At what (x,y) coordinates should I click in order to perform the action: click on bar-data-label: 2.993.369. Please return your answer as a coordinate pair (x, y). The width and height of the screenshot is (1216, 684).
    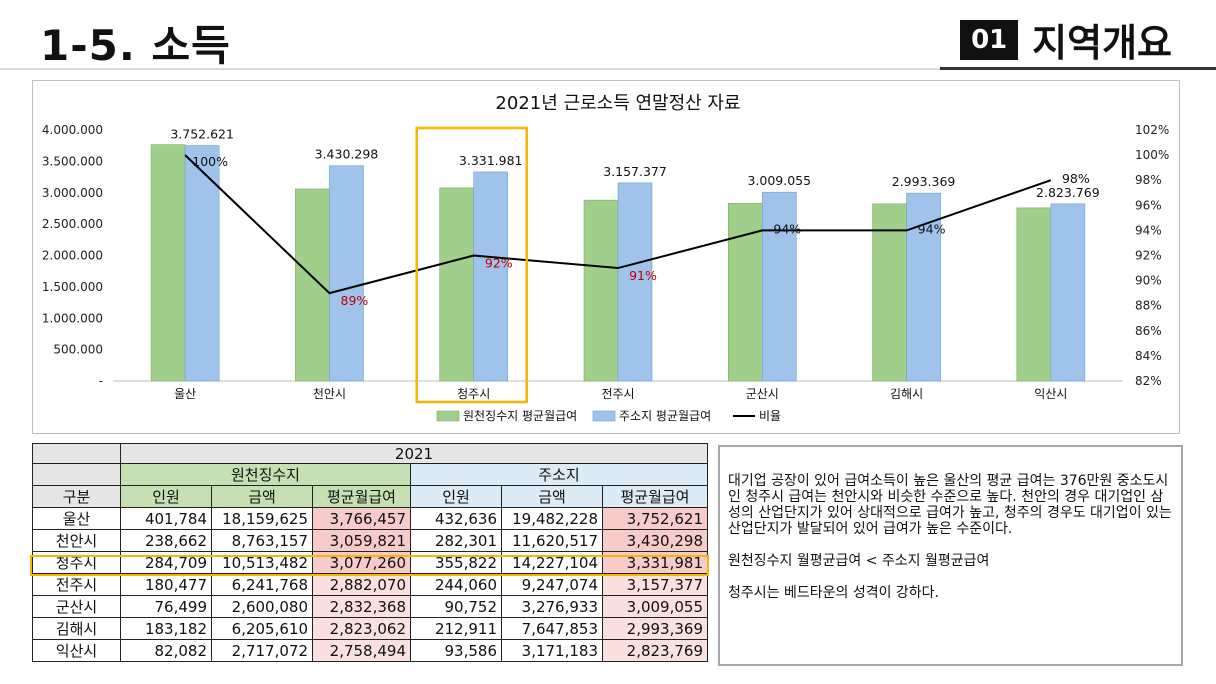
    Looking at the image, I should click on (924, 181).